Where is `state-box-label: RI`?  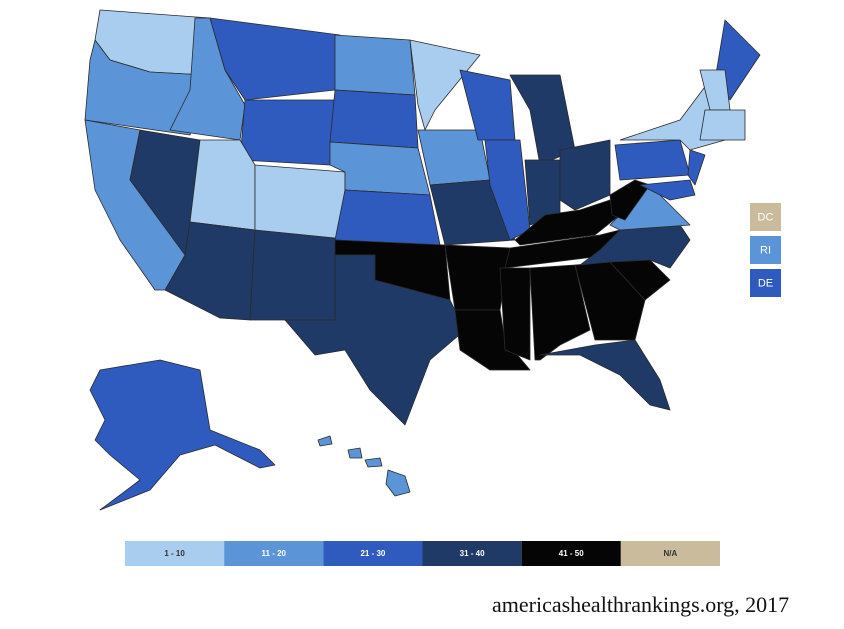 state-box-label: RI is located at coordinates (765, 250).